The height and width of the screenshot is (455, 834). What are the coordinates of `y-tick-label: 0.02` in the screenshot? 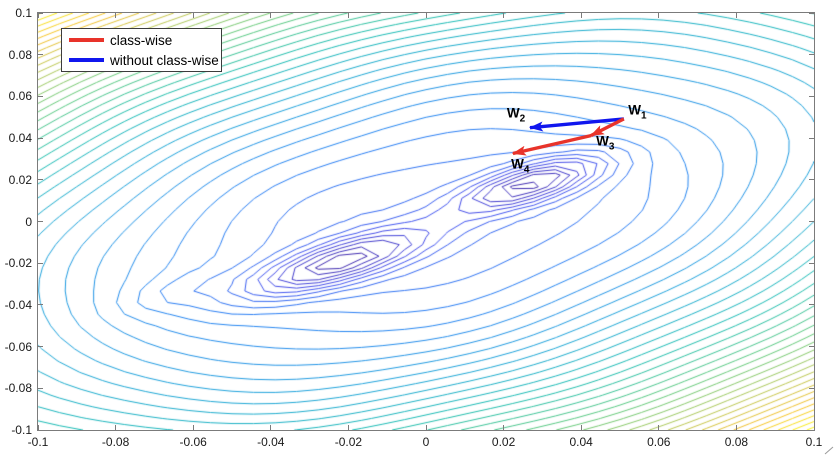 It's located at (20, 179).